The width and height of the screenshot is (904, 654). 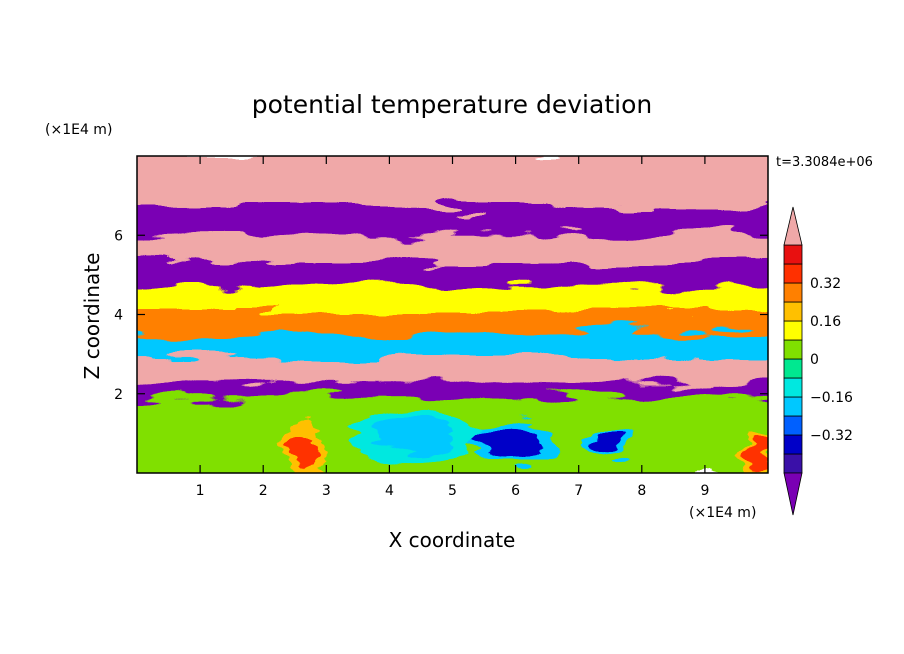 What do you see at coordinates (452, 491) in the screenshot?
I see `x-tick-label-5: 5` at bounding box center [452, 491].